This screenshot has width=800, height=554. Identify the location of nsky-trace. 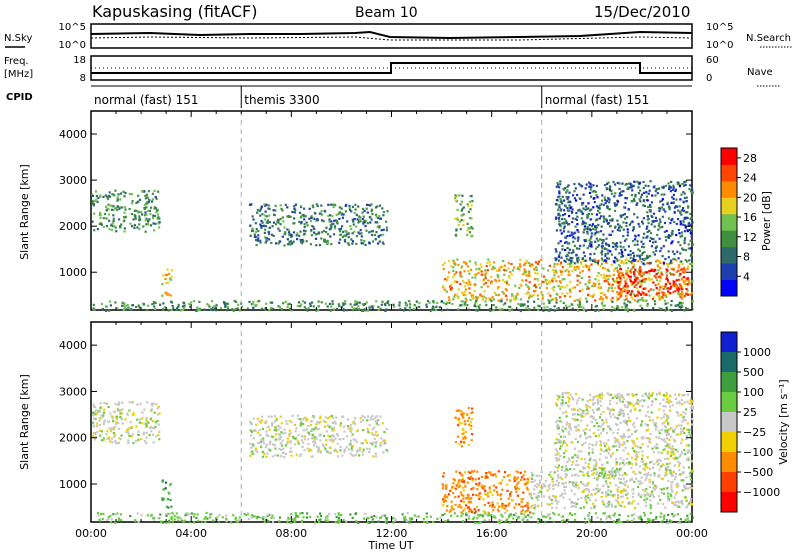
(391, 35).